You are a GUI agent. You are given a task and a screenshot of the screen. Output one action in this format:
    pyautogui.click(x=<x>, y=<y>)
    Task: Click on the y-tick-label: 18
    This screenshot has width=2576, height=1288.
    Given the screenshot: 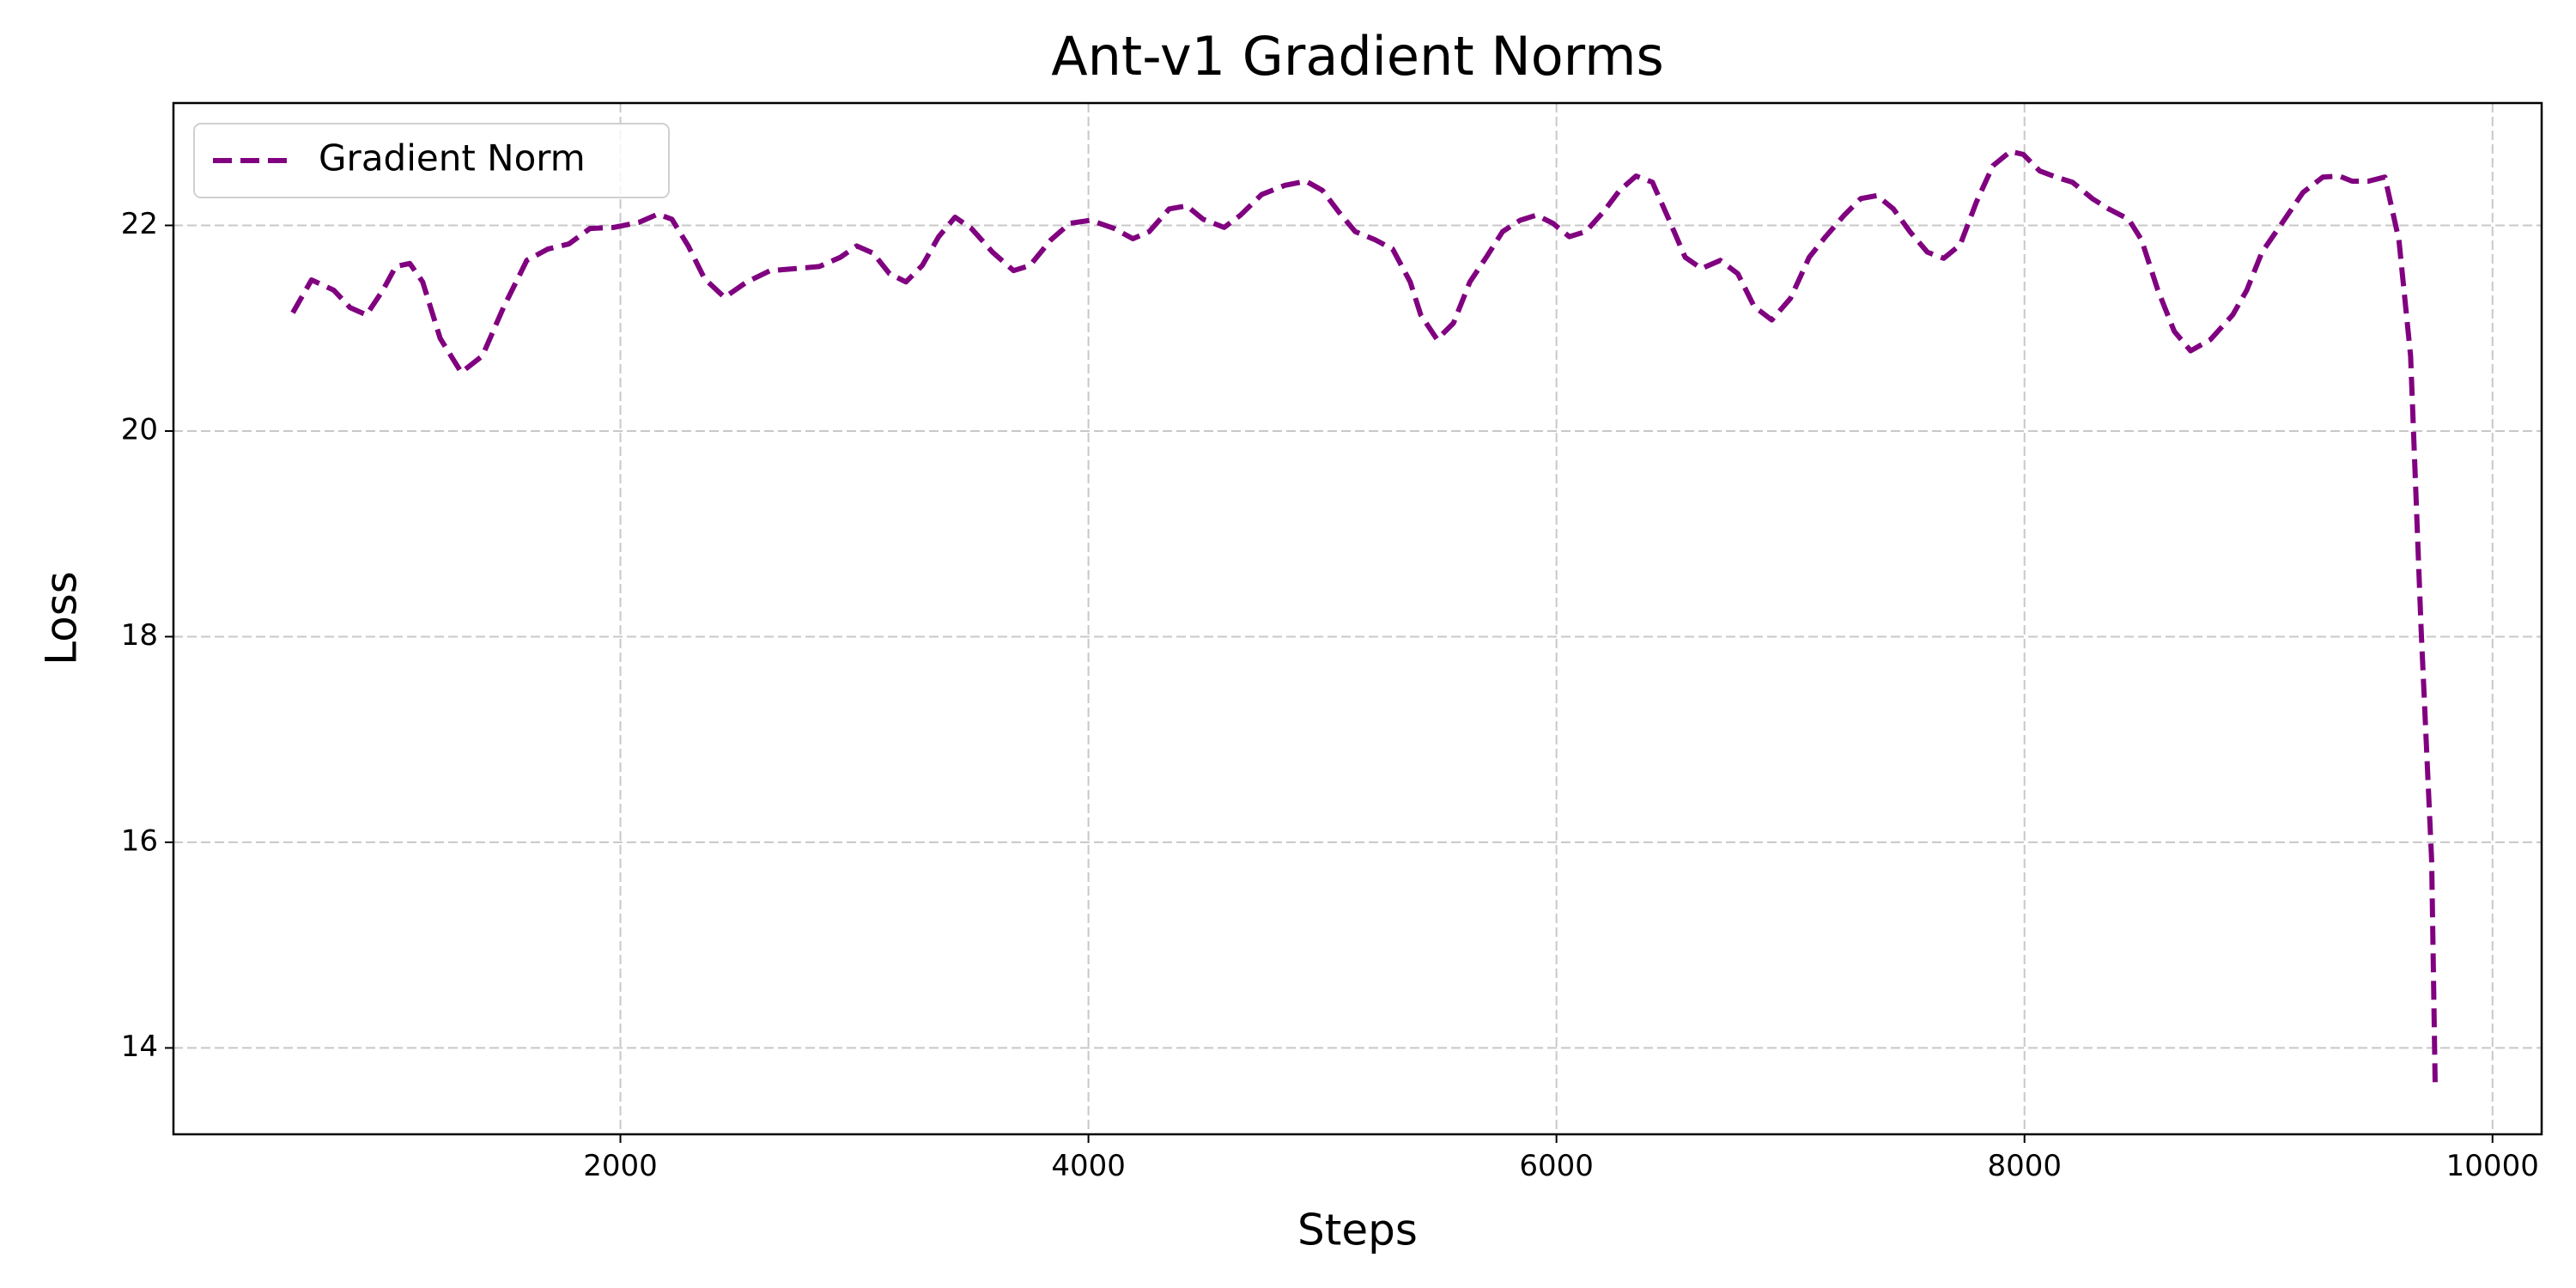 What is the action you would take?
    pyautogui.click(x=139, y=636)
    